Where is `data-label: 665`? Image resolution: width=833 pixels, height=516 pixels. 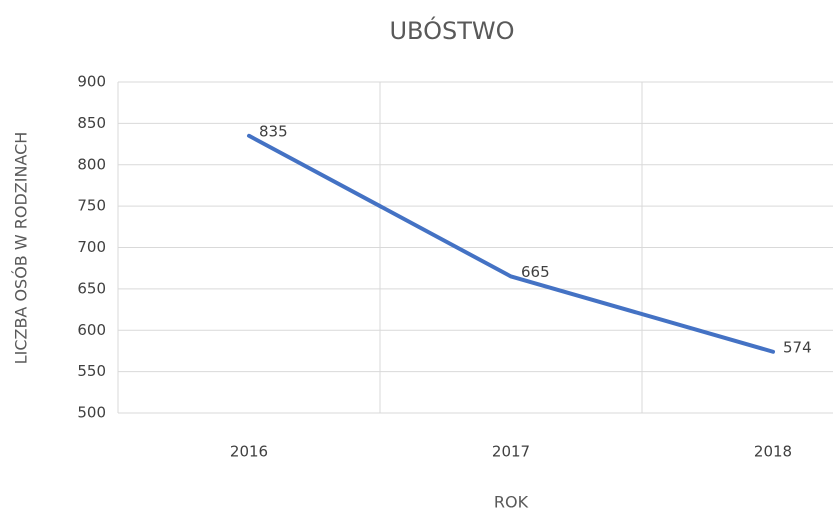
data-label: 665 is located at coordinates (535, 272).